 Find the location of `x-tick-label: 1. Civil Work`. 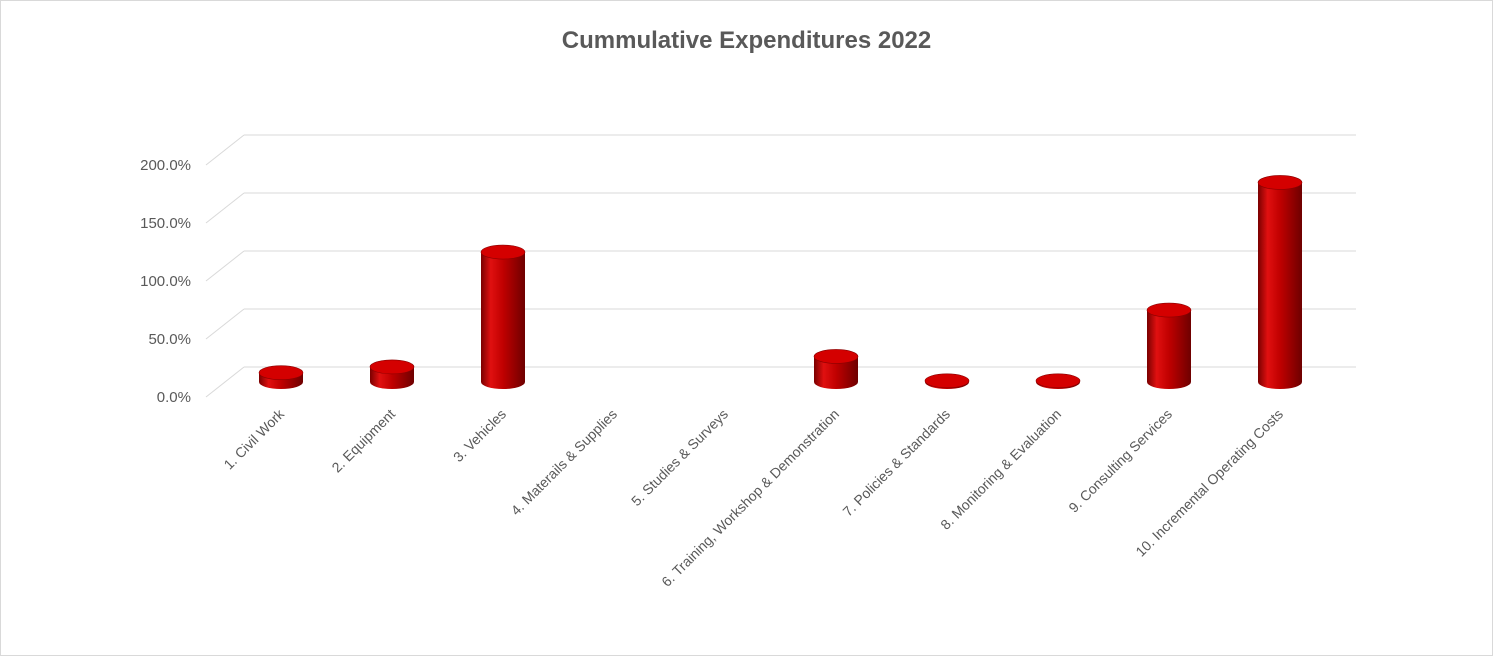

x-tick-label: 1. Civil Work is located at coordinates (253, 438).